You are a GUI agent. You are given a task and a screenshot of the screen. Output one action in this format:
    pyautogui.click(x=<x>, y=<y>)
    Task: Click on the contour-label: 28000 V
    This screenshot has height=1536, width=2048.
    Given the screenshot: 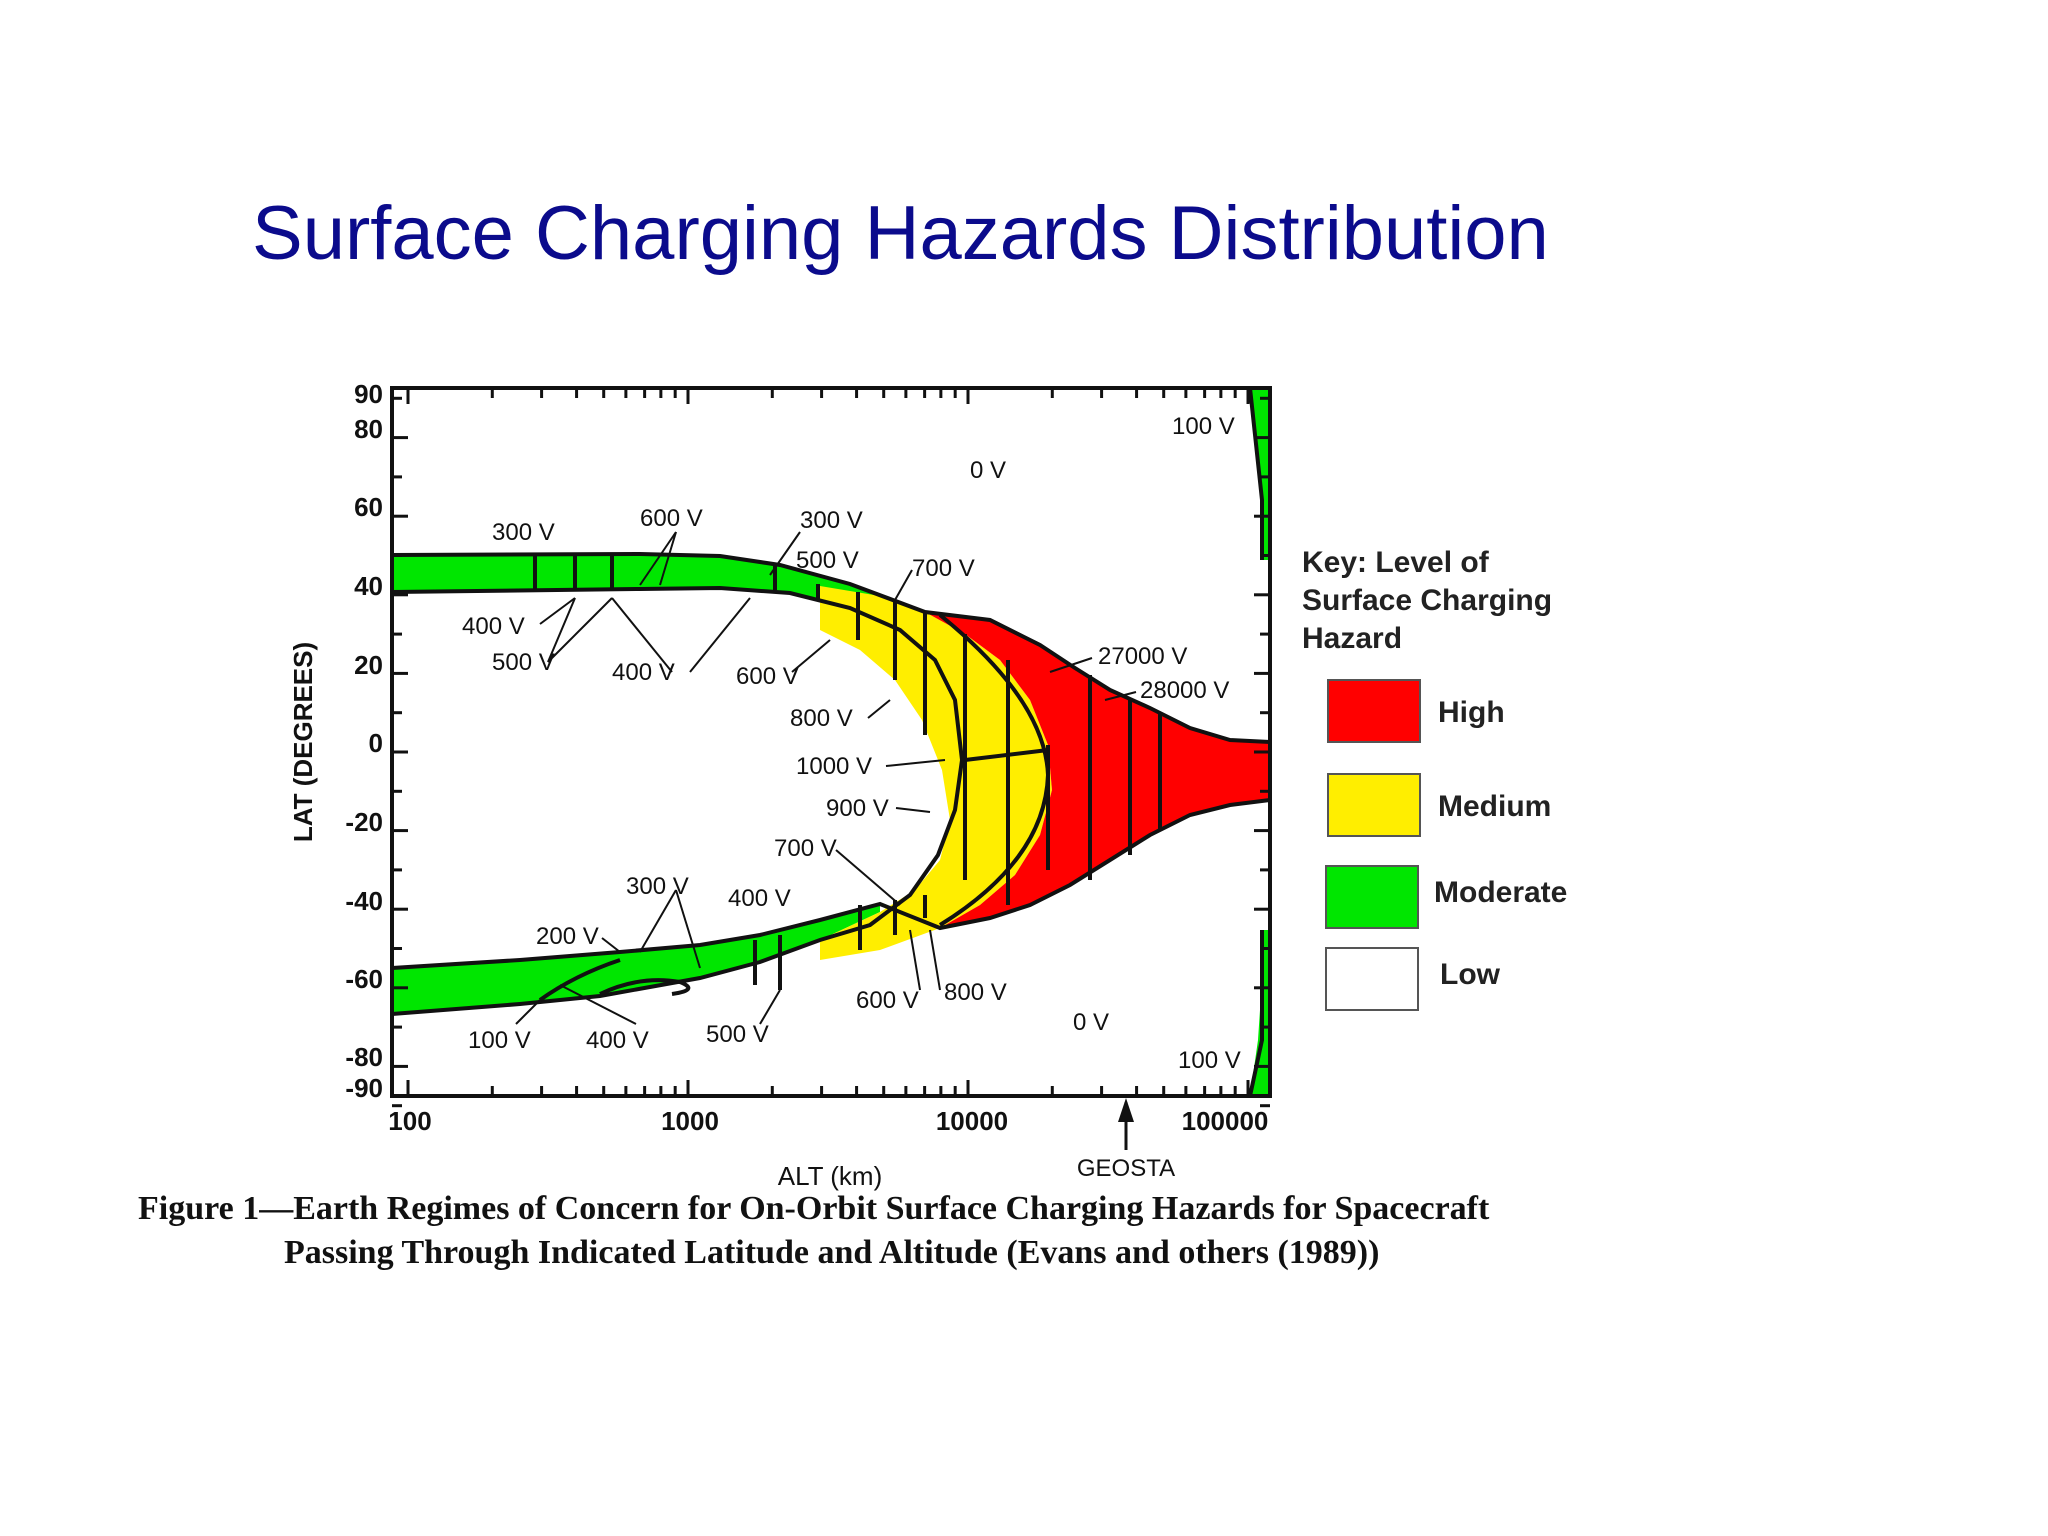 What is the action you would take?
    pyautogui.click(x=1184, y=690)
    